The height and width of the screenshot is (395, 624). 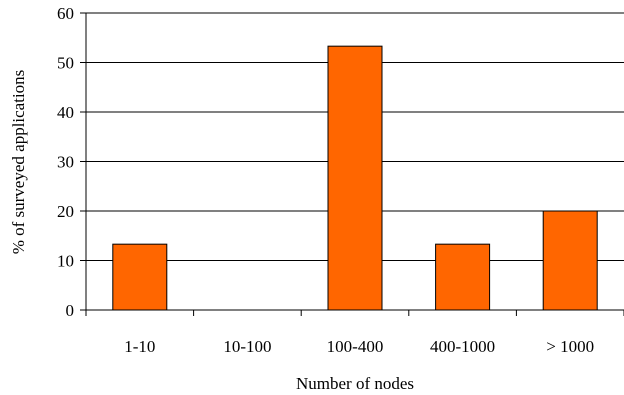 What do you see at coordinates (70, 310) in the screenshot?
I see `y-tick-label: 0` at bounding box center [70, 310].